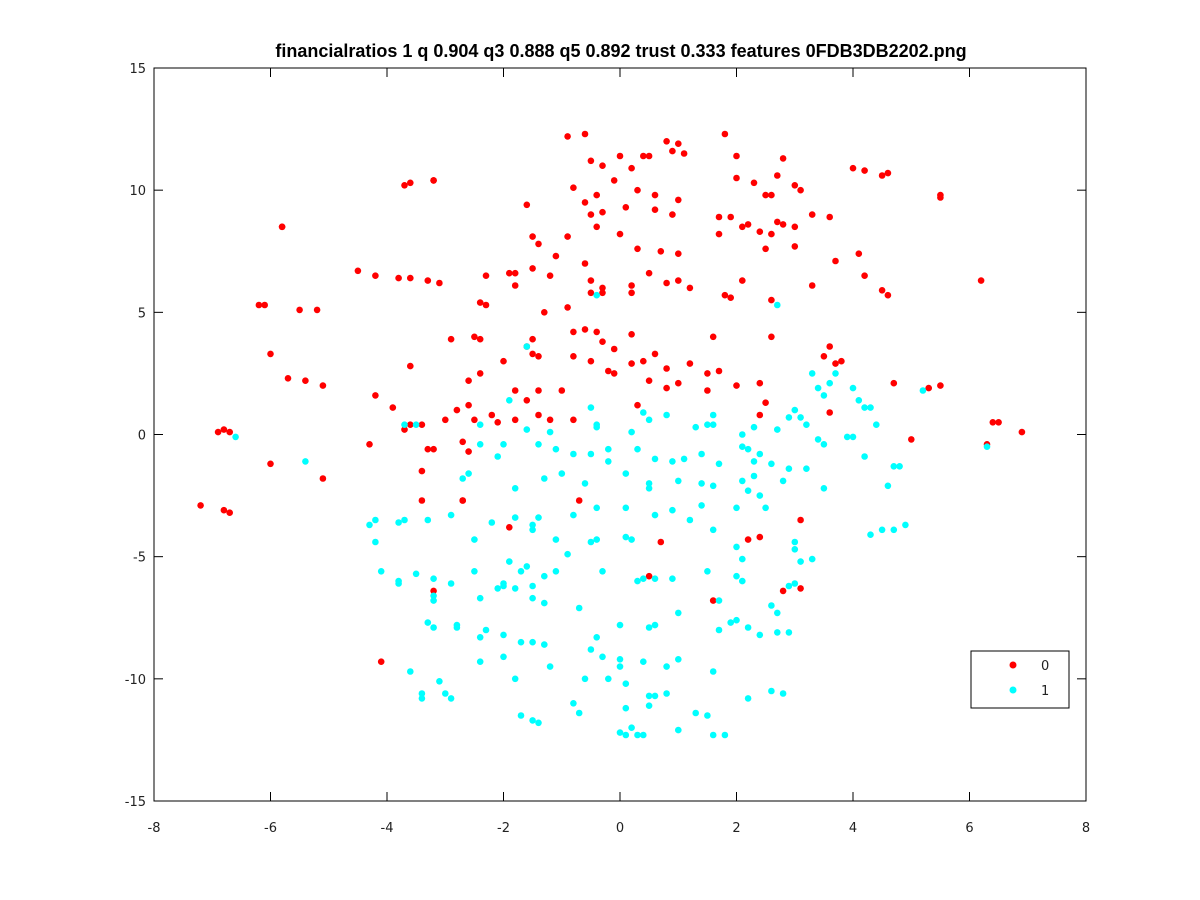  What do you see at coordinates (142, 436) in the screenshot?
I see `y-tick-label: 0` at bounding box center [142, 436].